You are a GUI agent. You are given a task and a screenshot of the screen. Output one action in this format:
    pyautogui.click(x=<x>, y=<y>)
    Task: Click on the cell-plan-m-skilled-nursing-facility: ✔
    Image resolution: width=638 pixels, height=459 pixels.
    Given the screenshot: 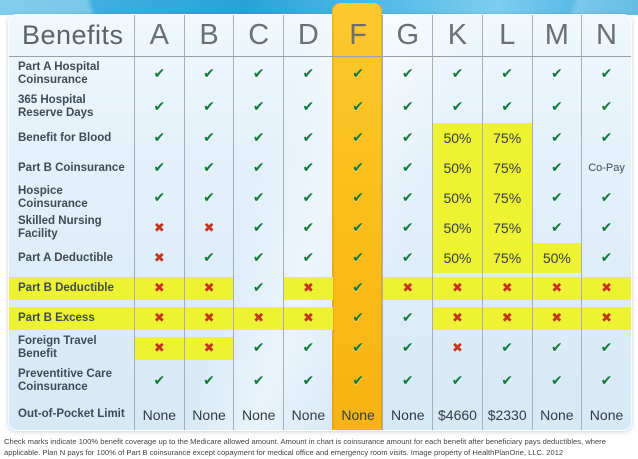 What is the action you would take?
    pyautogui.click(x=556, y=228)
    